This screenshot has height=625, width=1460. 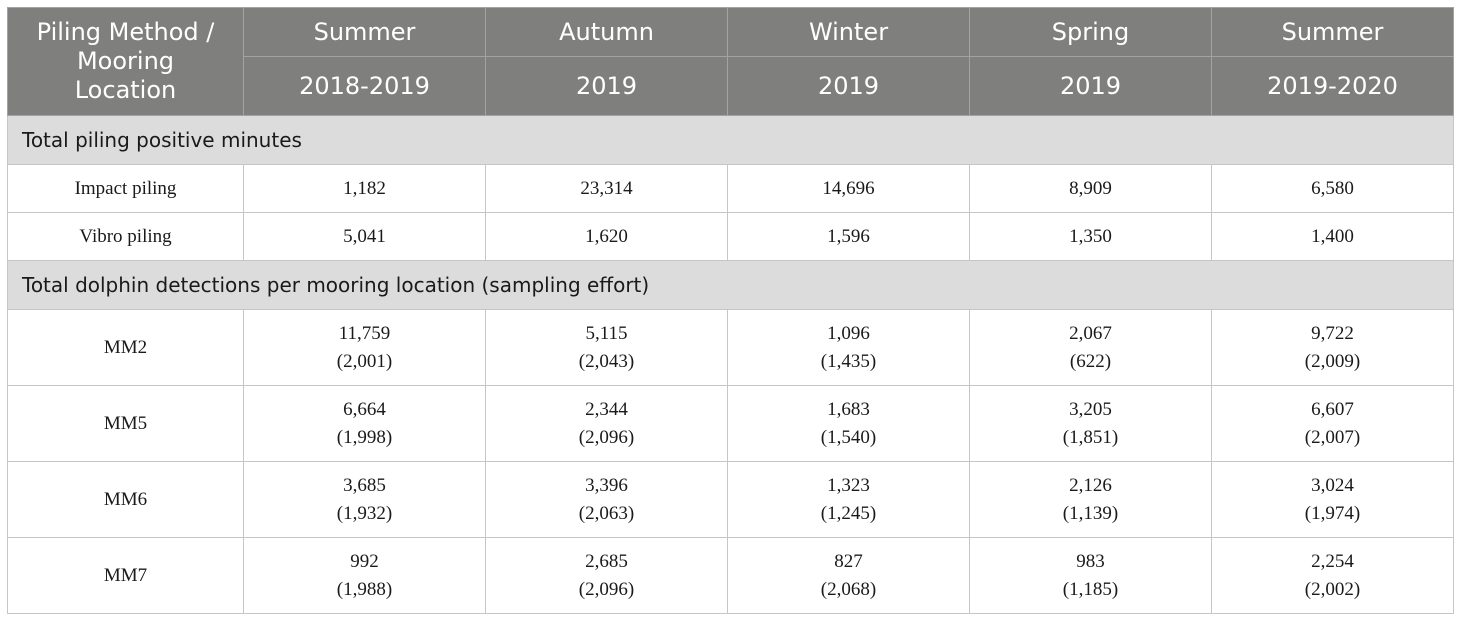 I want to click on cell-value: 1,350, so click(x=1090, y=236).